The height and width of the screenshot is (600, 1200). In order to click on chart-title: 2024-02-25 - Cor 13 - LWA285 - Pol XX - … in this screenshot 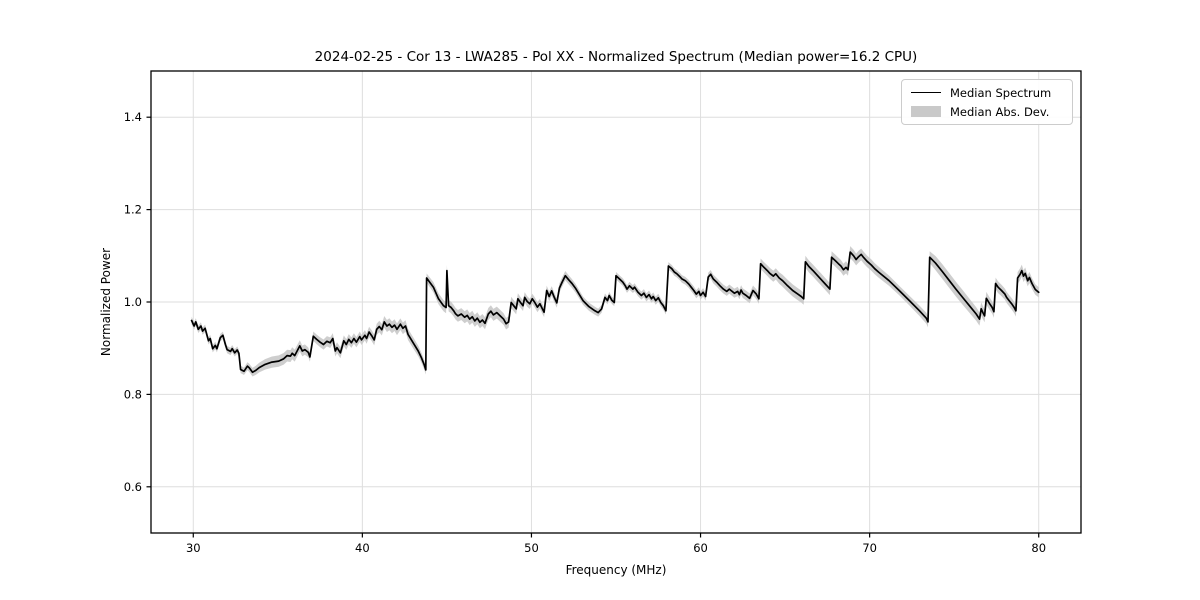, I will do `click(616, 57)`.